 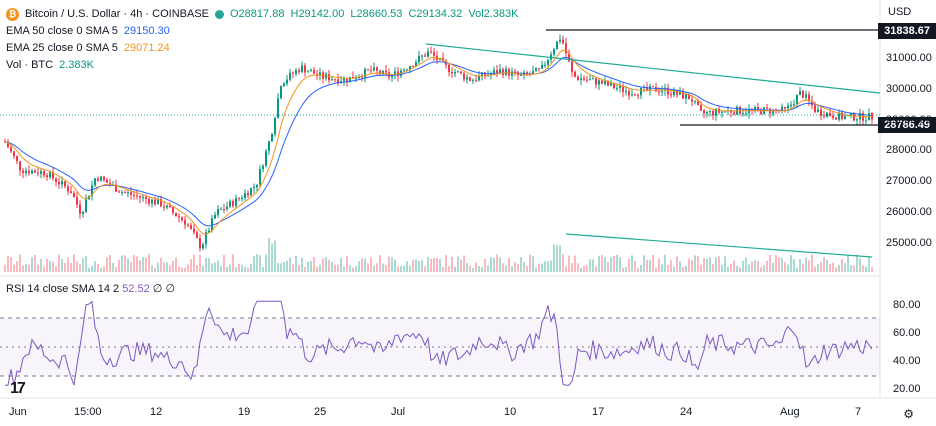 I want to click on tradingview-logo-icon: 17, so click(x=18, y=388).